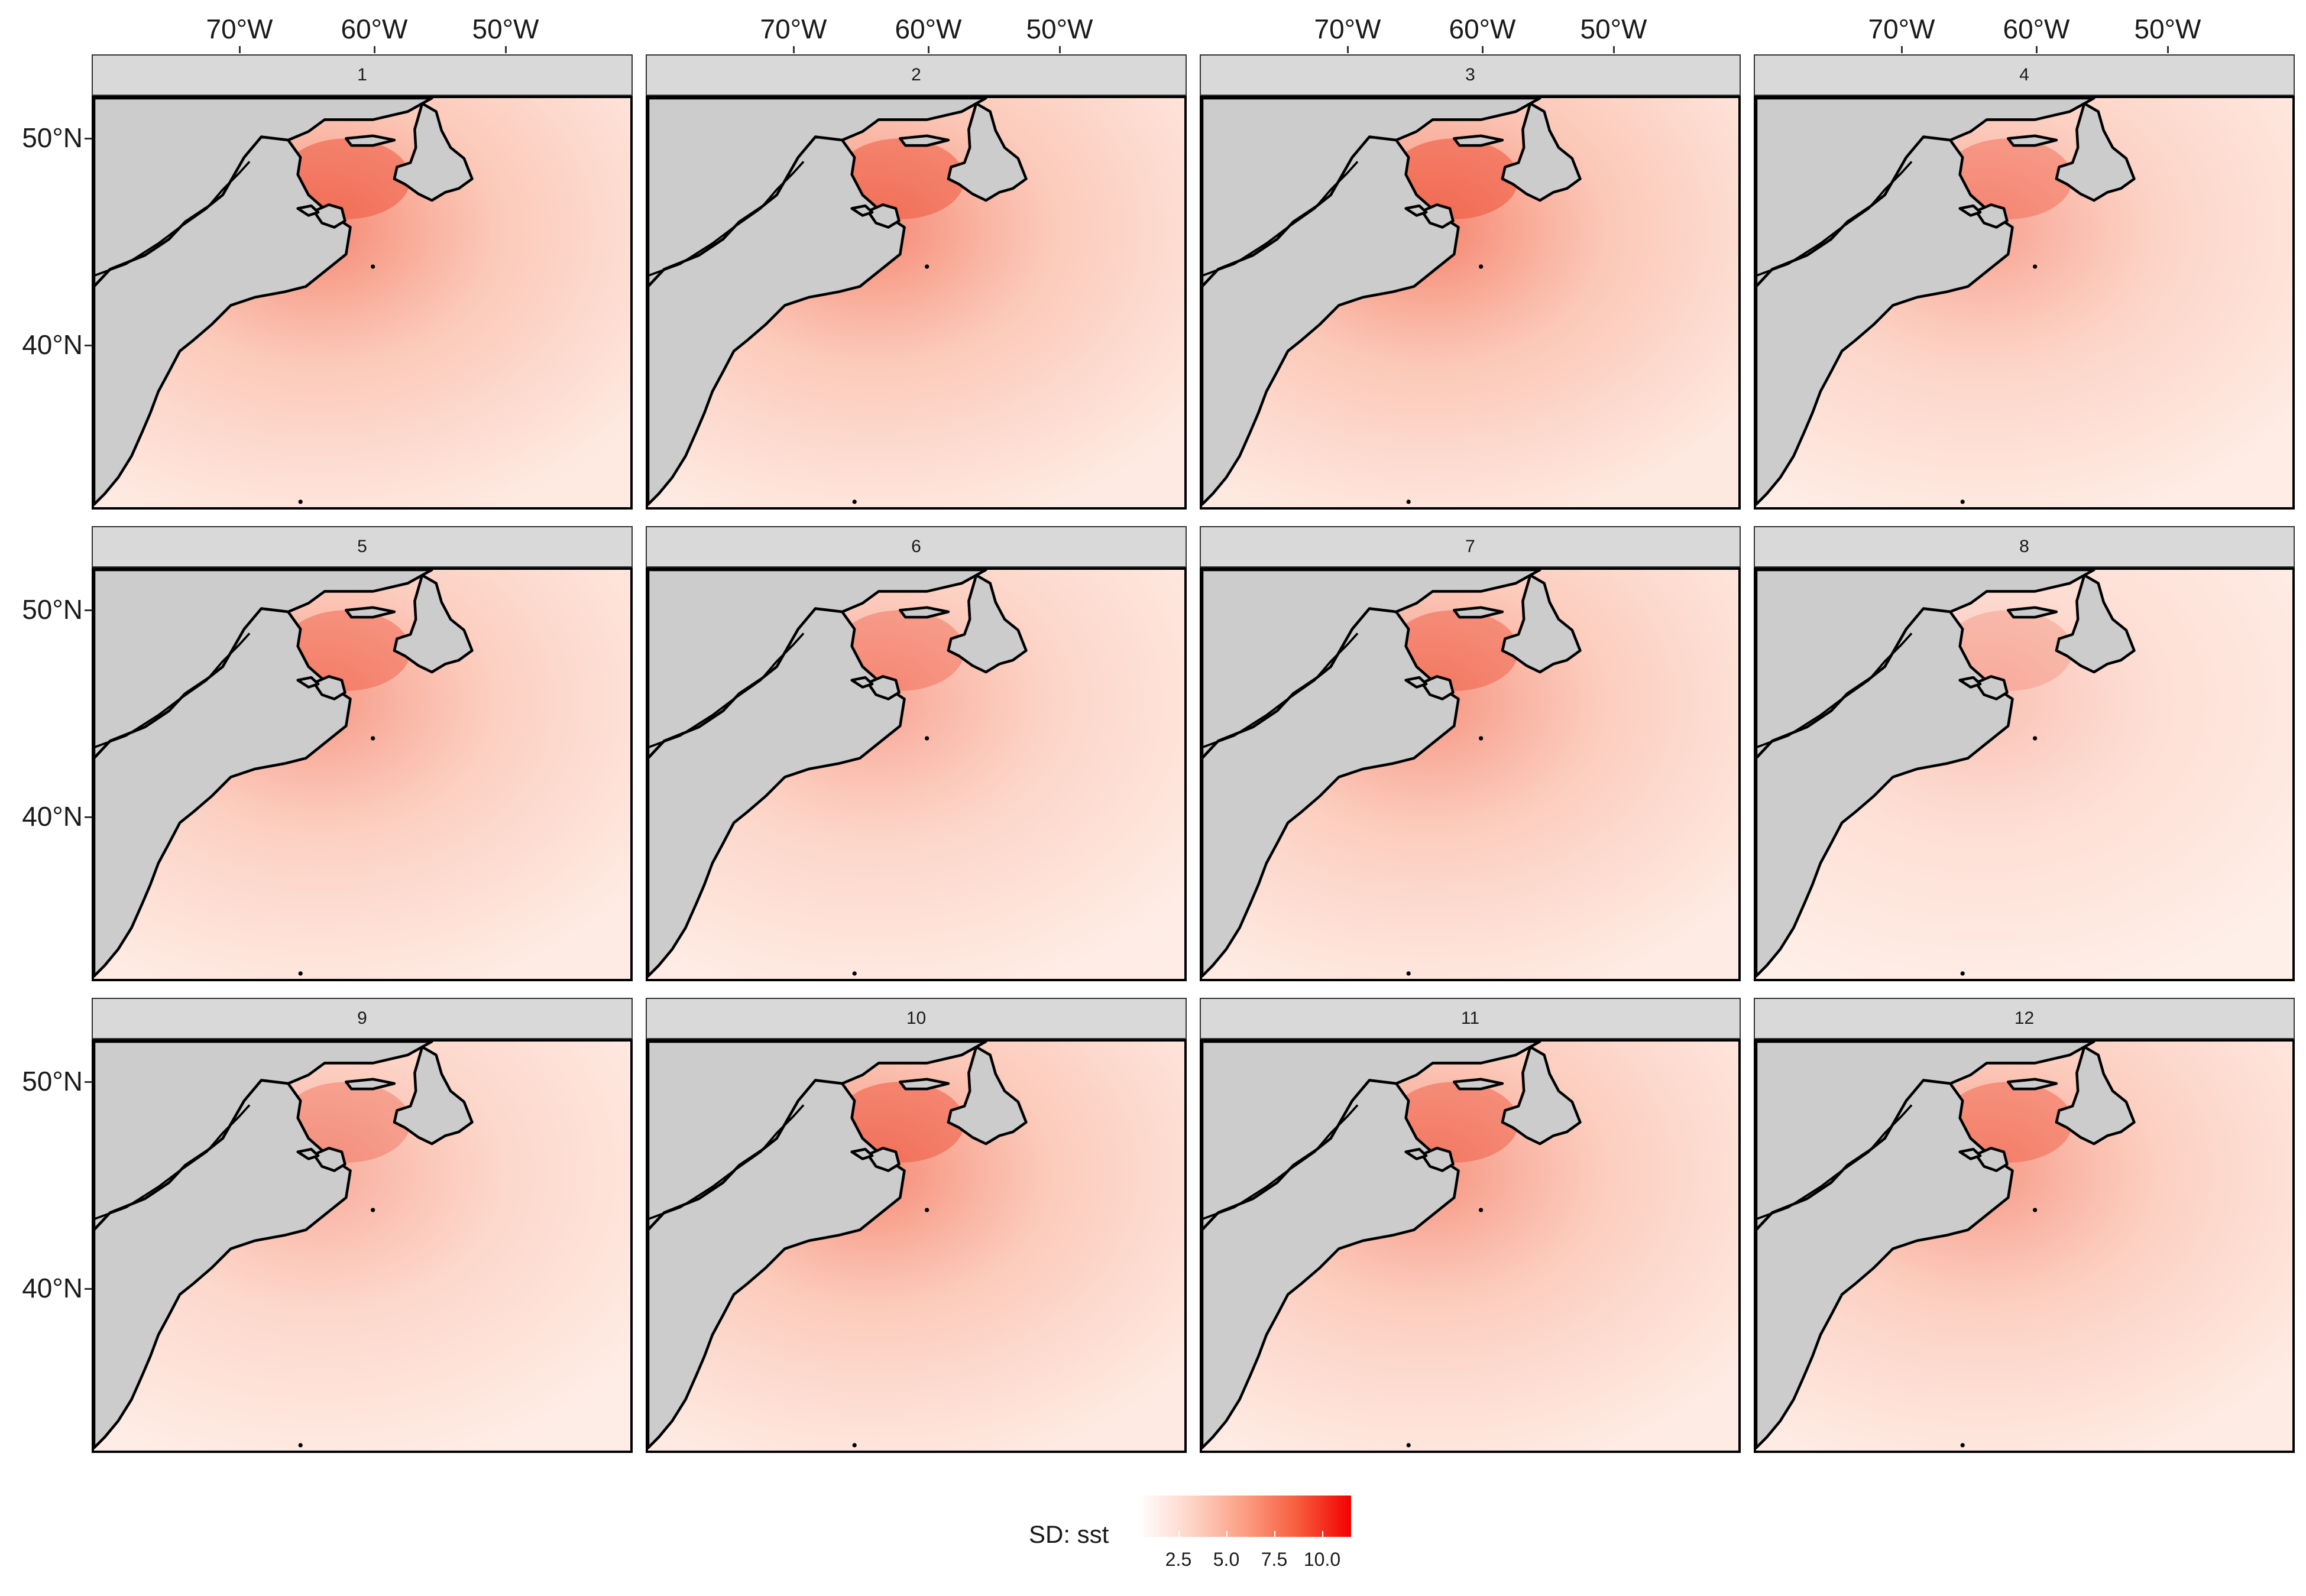  Describe the element at coordinates (2024, 1019) in the screenshot. I see `panel-strip-label: 12` at that location.